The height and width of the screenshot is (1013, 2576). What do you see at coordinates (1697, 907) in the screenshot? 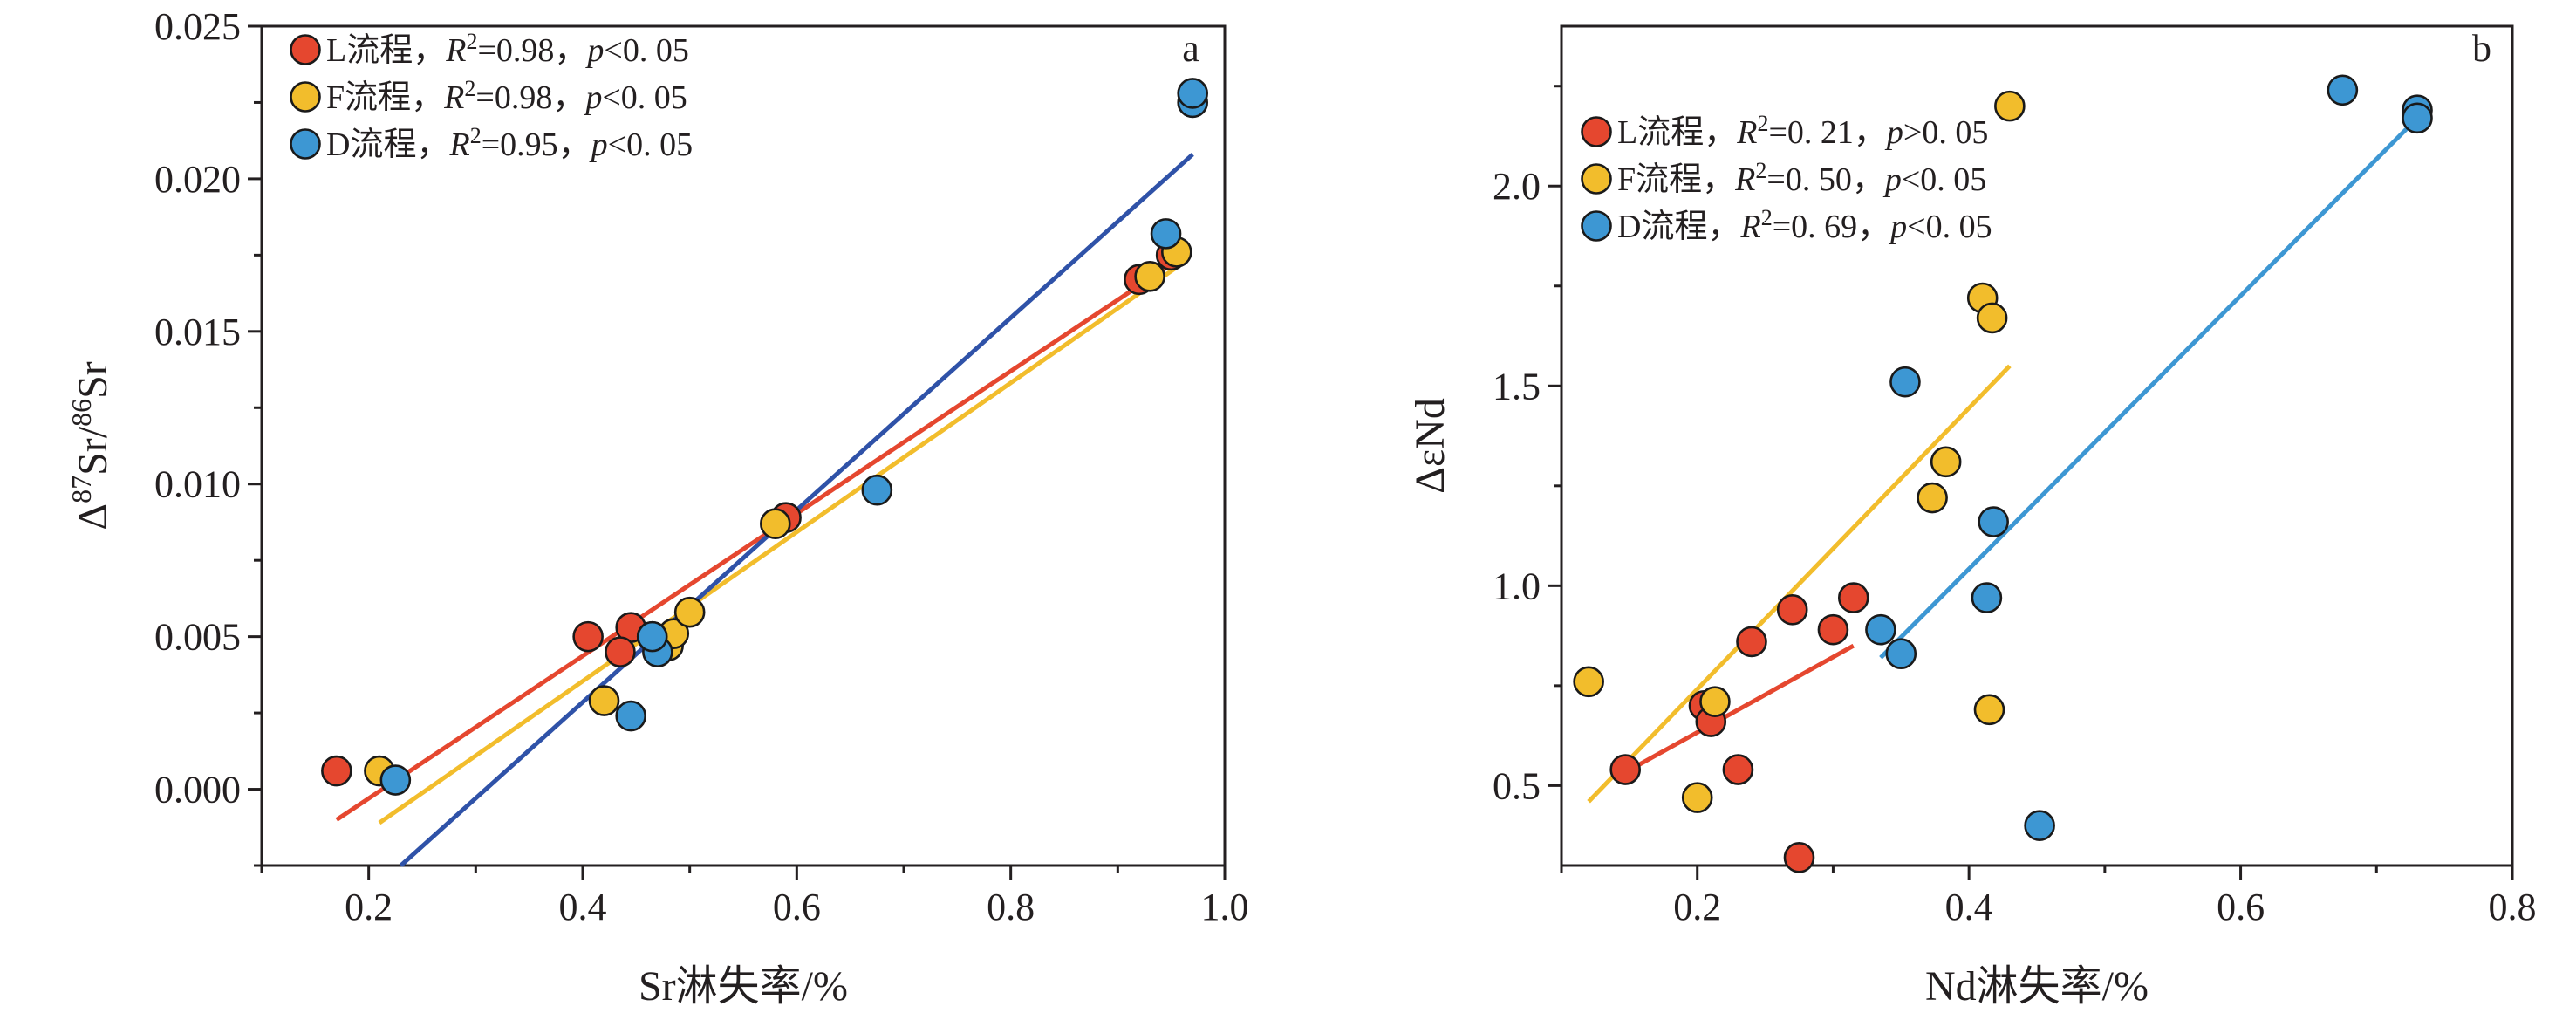
I see `x-tick-label: 0.2` at bounding box center [1697, 907].